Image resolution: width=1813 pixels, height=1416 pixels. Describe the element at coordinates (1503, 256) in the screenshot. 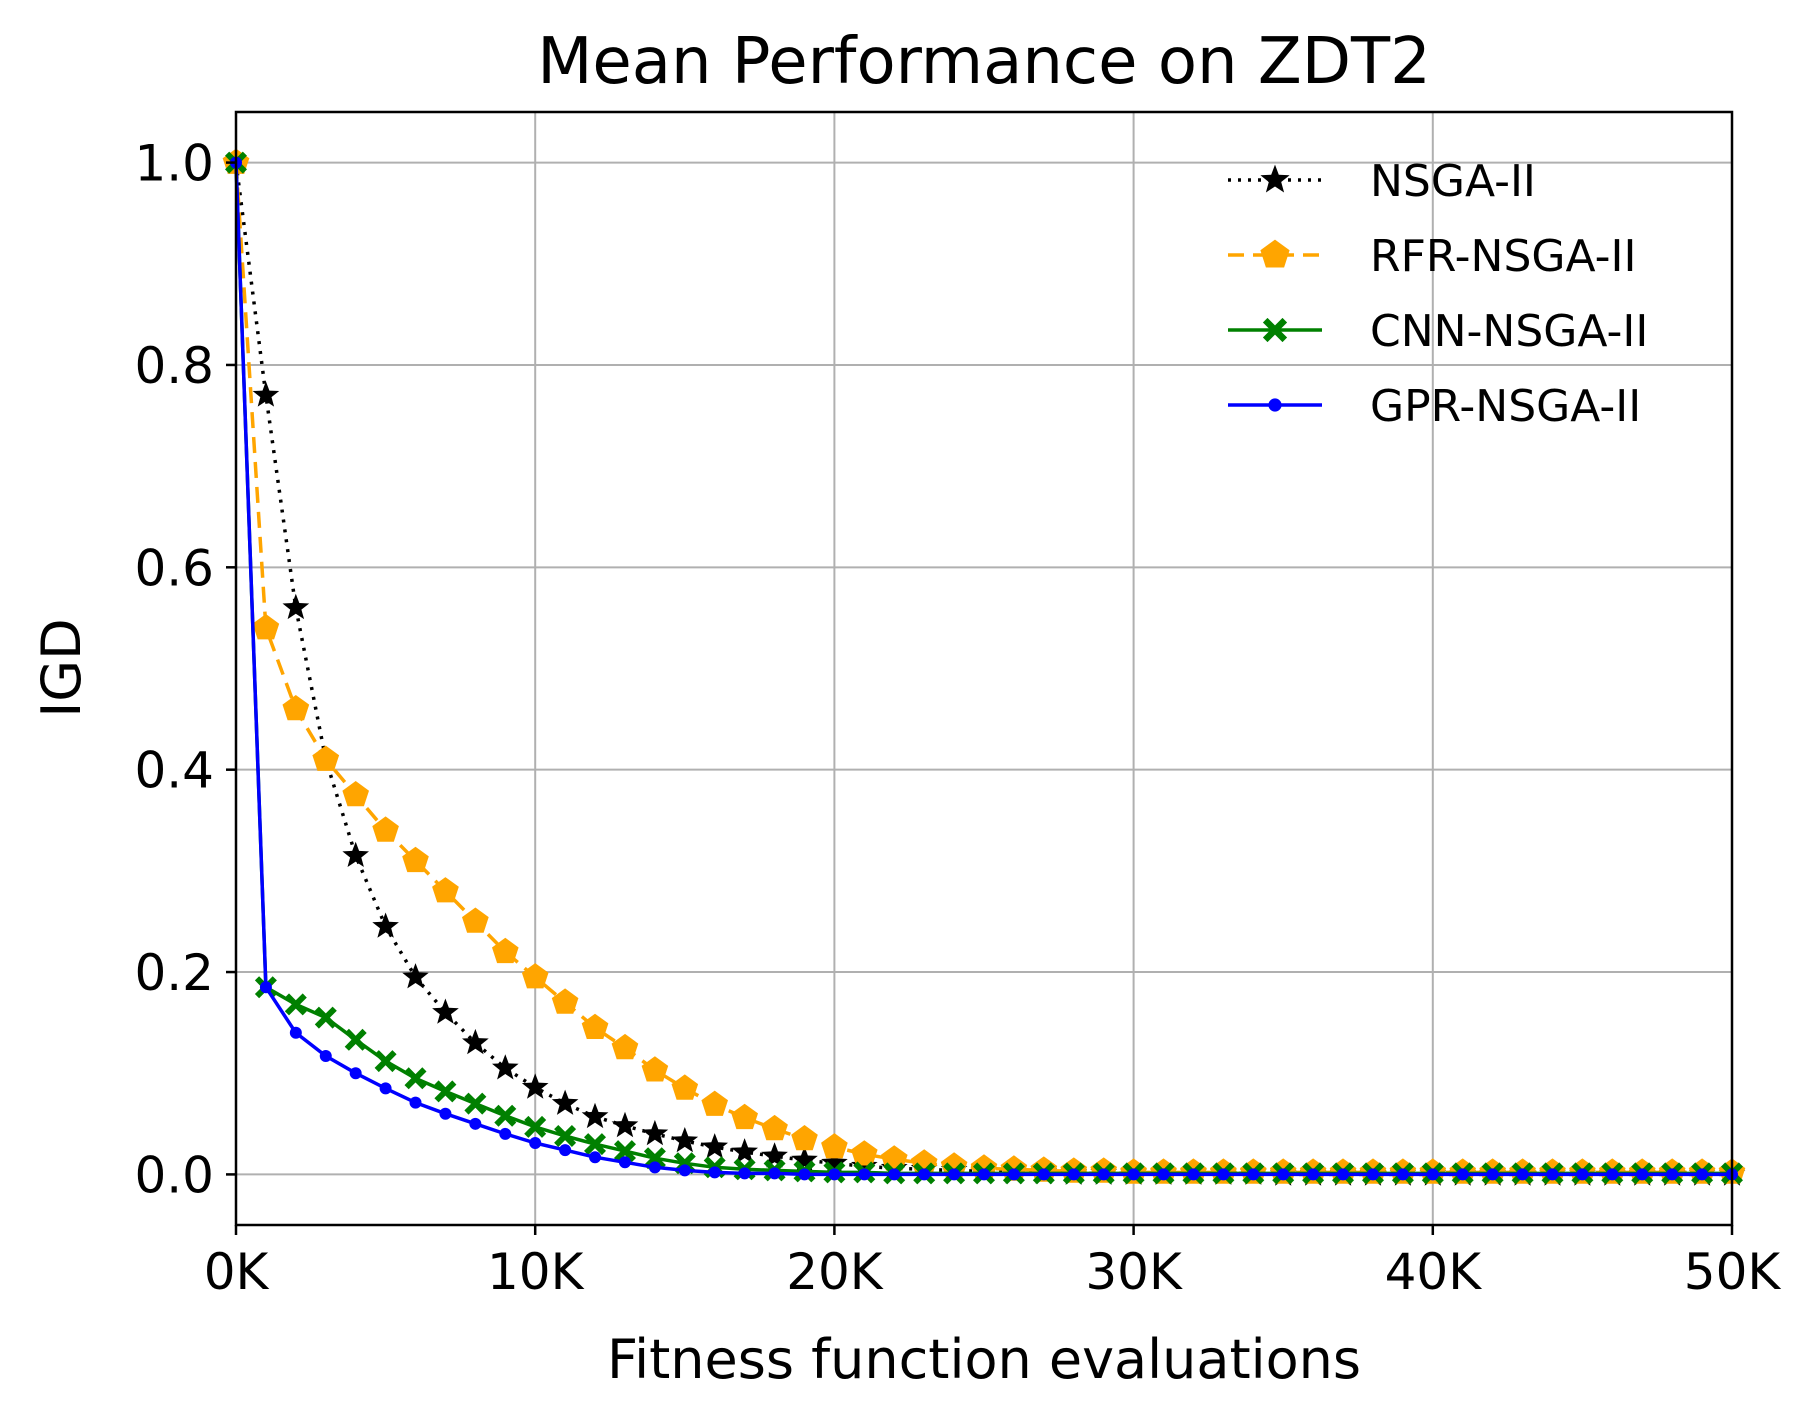

I see `legend-label: RFR-NSGA-II` at that location.